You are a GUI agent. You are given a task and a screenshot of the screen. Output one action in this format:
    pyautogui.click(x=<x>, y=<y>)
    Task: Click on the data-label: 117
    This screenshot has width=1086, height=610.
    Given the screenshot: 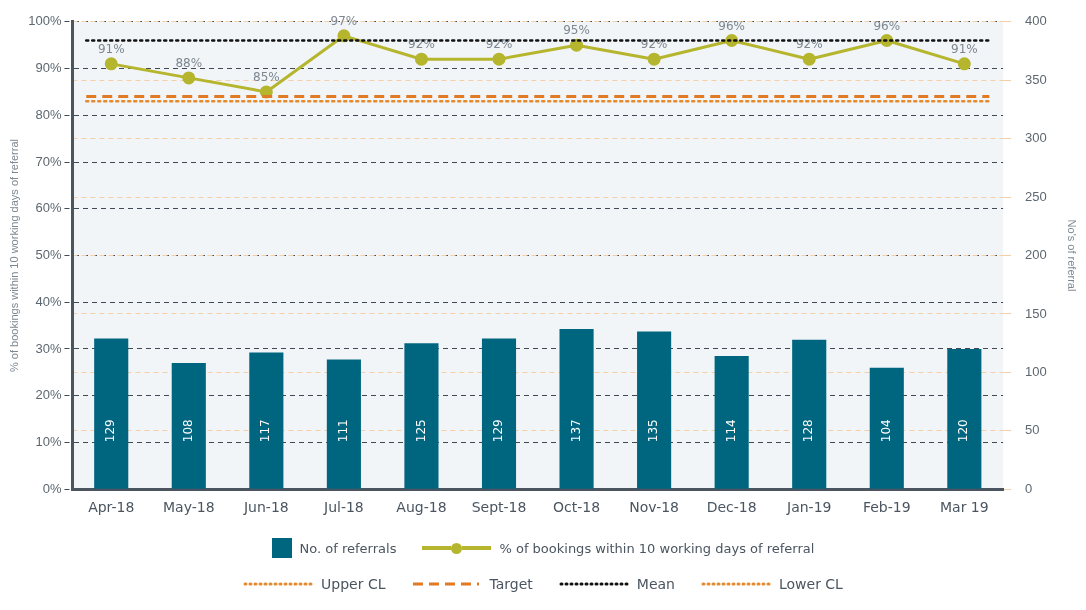 What is the action you would take?
    pyautogui.click(x=265, y=431)
    